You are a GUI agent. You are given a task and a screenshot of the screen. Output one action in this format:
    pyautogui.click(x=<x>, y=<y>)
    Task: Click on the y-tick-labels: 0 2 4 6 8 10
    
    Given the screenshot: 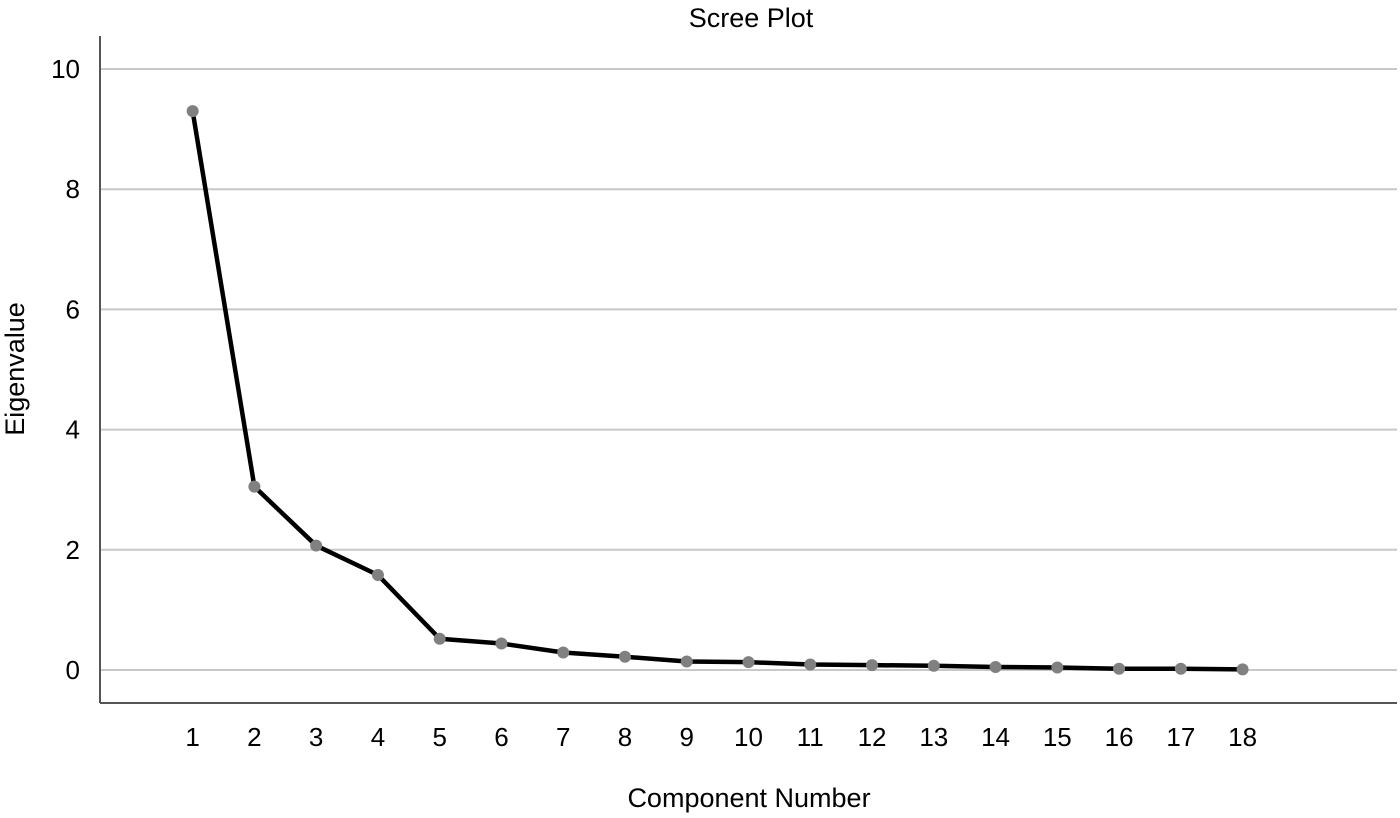 What is the action you would take?
    pyautogui.click(x=65, y=369)
    